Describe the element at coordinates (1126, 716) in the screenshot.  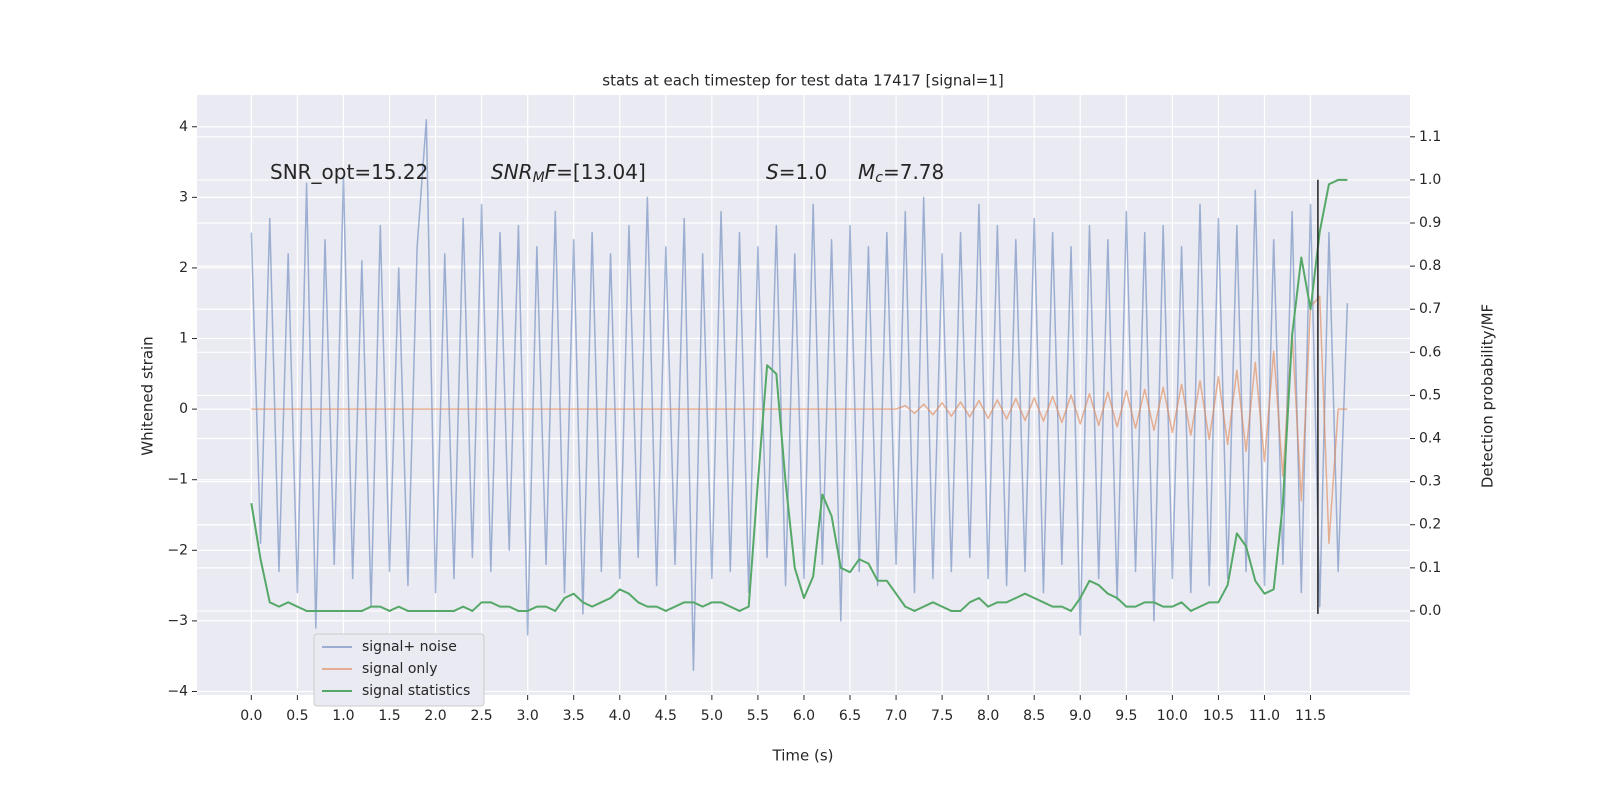
I see `x-tick-label: 9.5` at that location.